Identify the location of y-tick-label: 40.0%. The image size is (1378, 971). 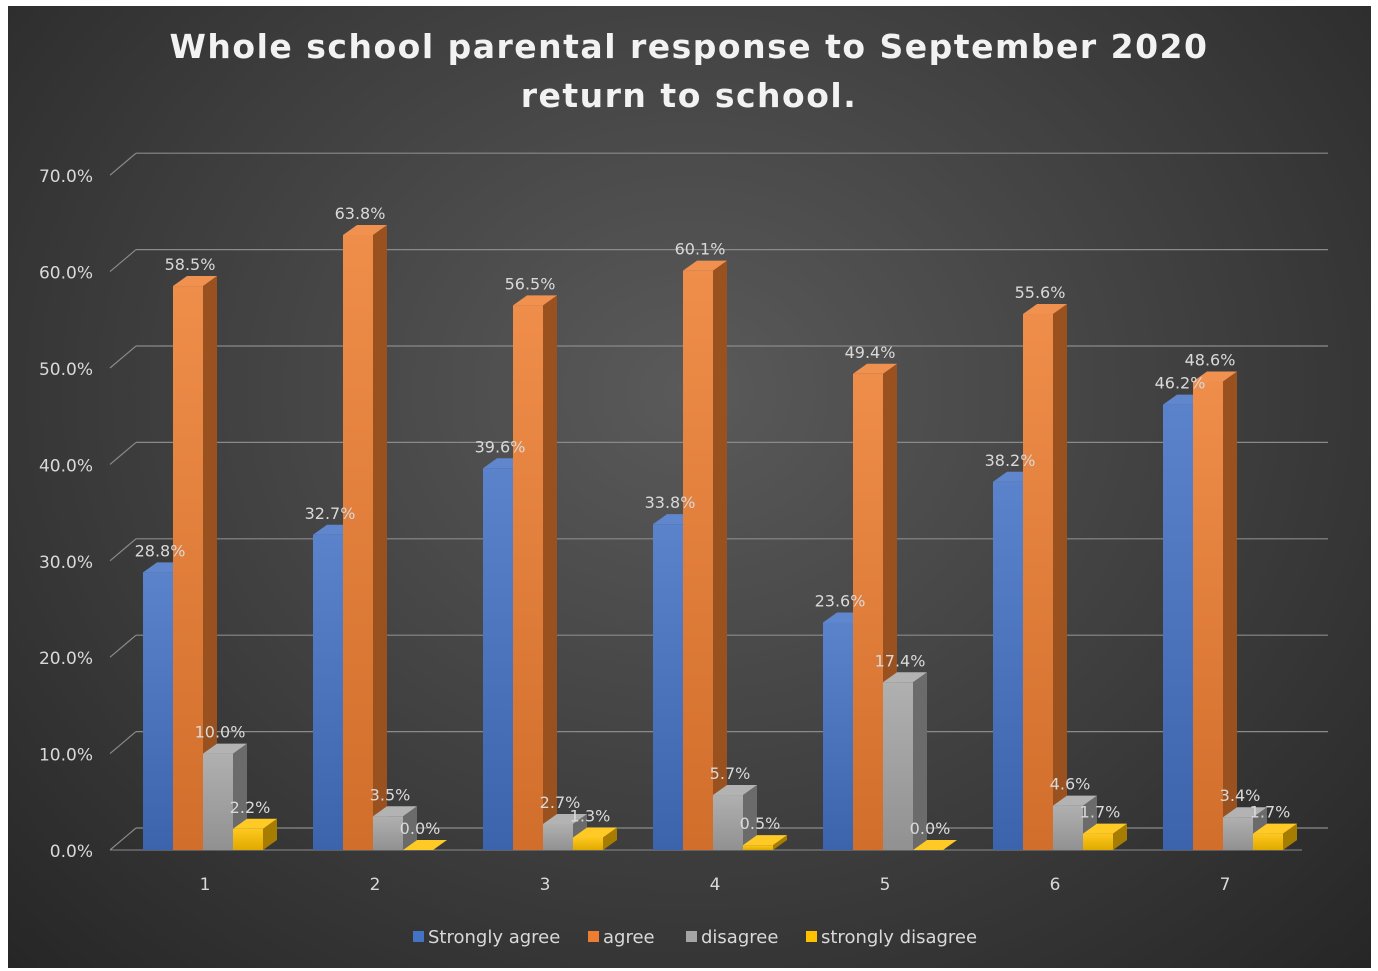
(66, 466).